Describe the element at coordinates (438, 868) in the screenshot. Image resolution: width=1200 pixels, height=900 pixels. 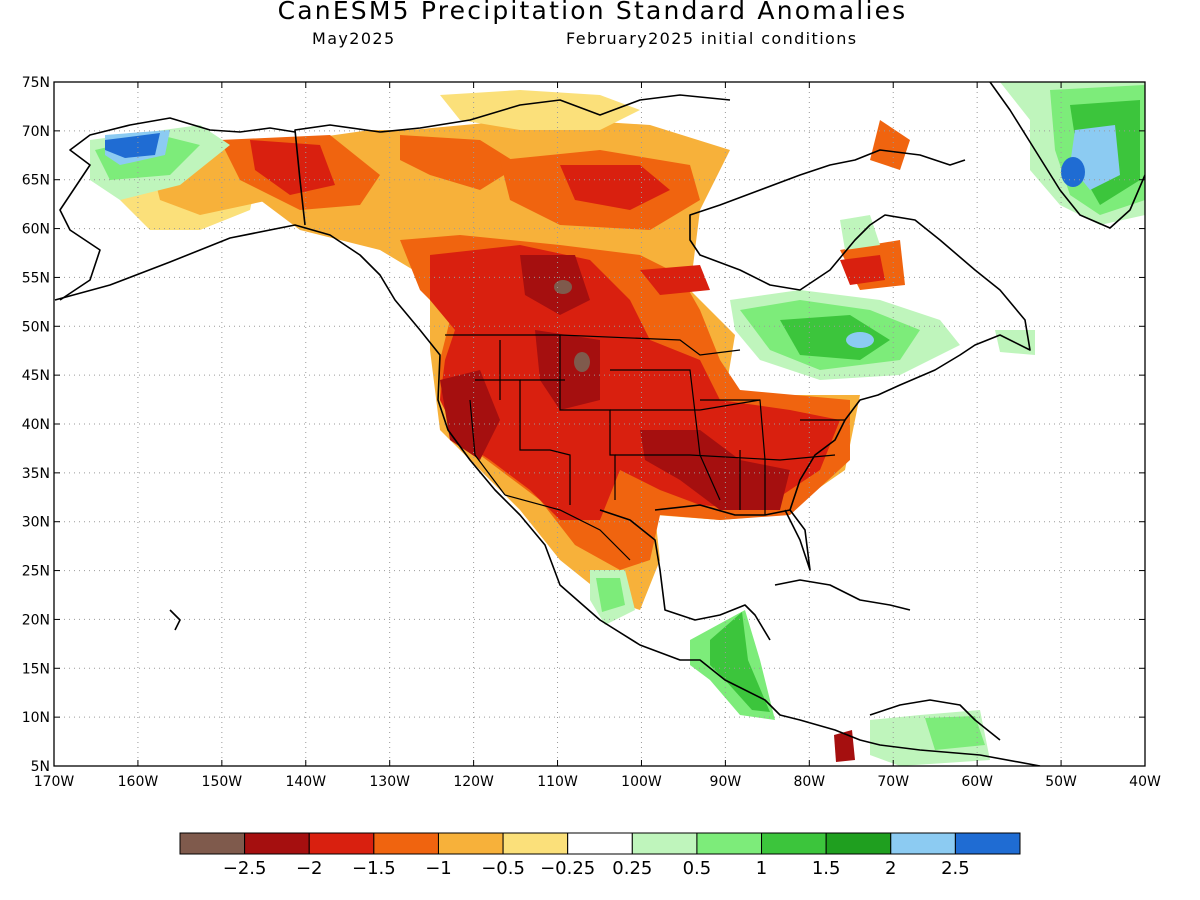
I see `colorbar-label: −1` at that location.